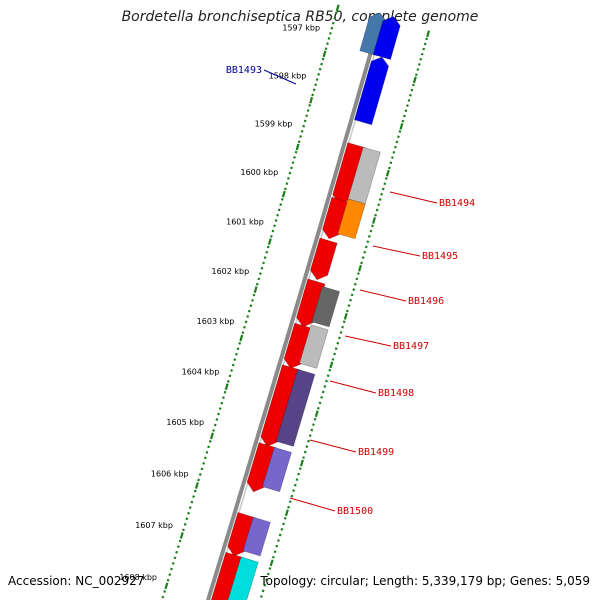  Describe the element at coordinates (288, 75) in the screenshot. I see `kbp-tick-label: 1598 kbp` at that location.